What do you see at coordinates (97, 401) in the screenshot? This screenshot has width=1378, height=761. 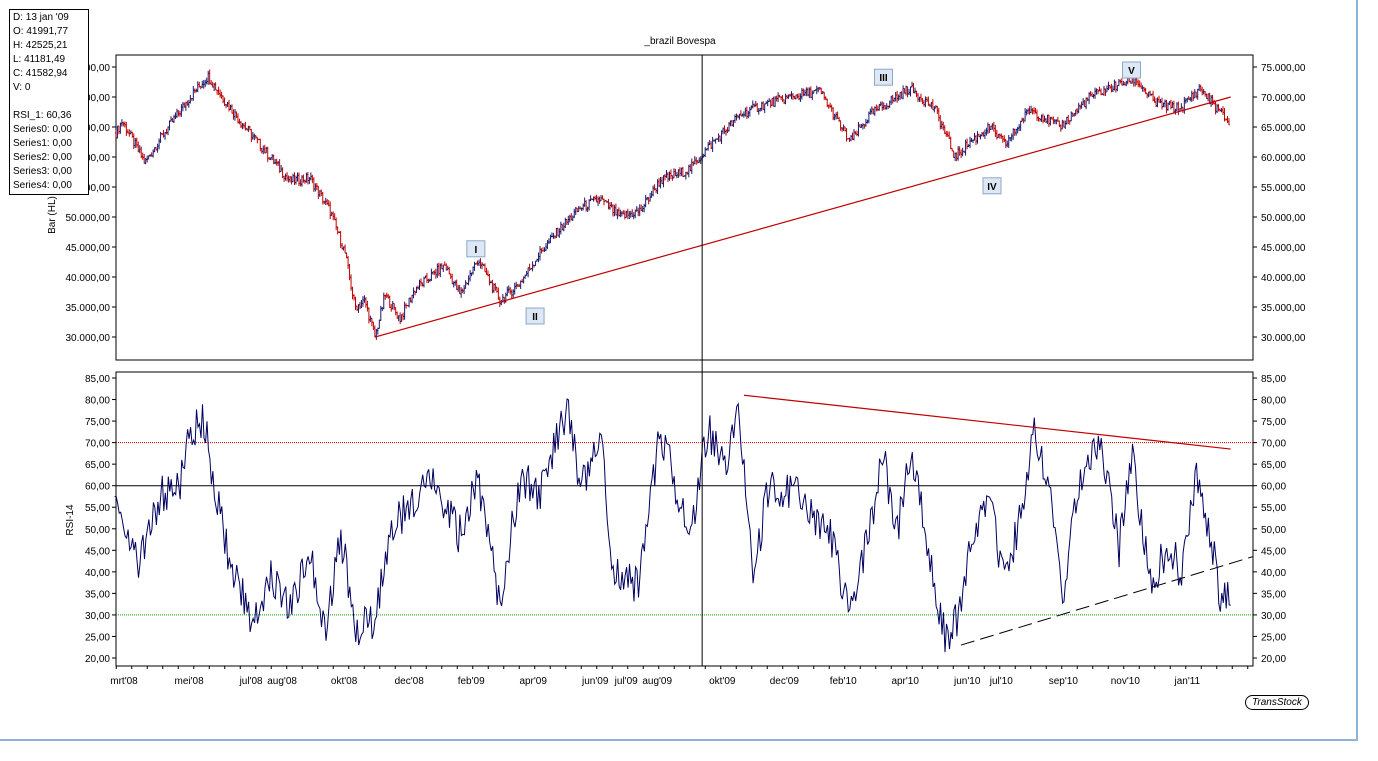 I see `rsi-tick-label-left: 80,00` at bounding box center [97, 401].